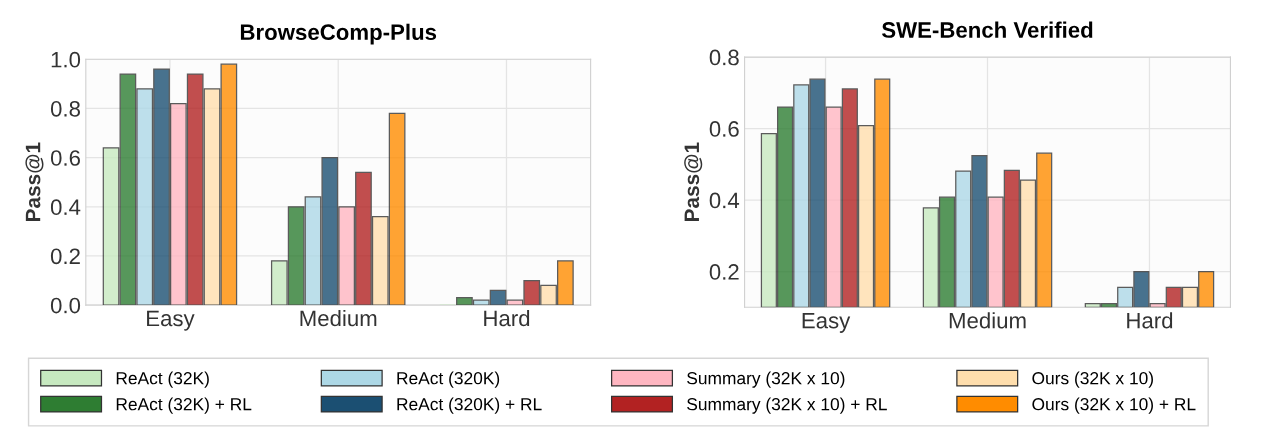 This screenshot has height=439, width=1262. I want to click on legend-label: ReAct (320K), so click(448, 379).